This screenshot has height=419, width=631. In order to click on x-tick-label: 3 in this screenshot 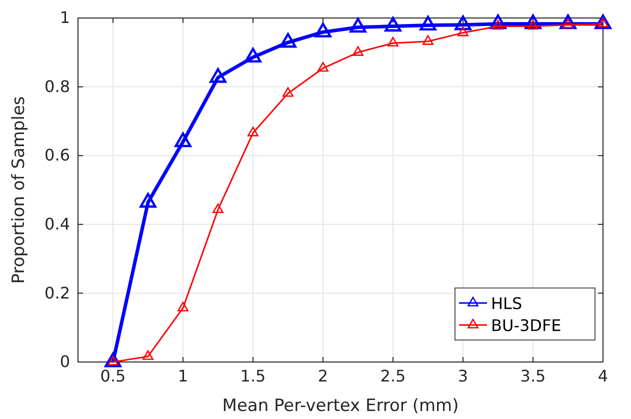, I will do `click(463, 376)`.